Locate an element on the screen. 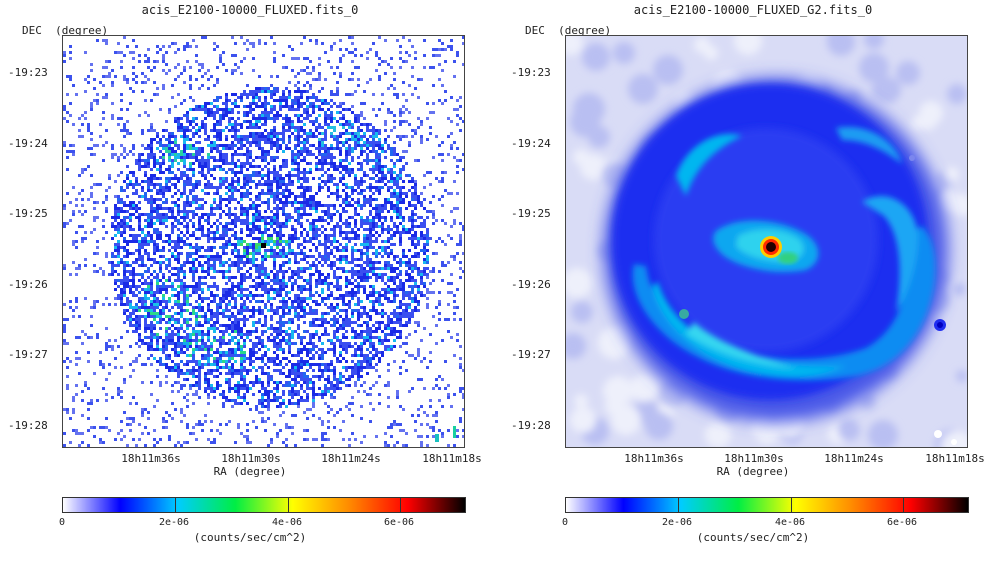  image-title: acis_E2100-10000_FLUXED.fits_0 is located at coordinates (250, 10).